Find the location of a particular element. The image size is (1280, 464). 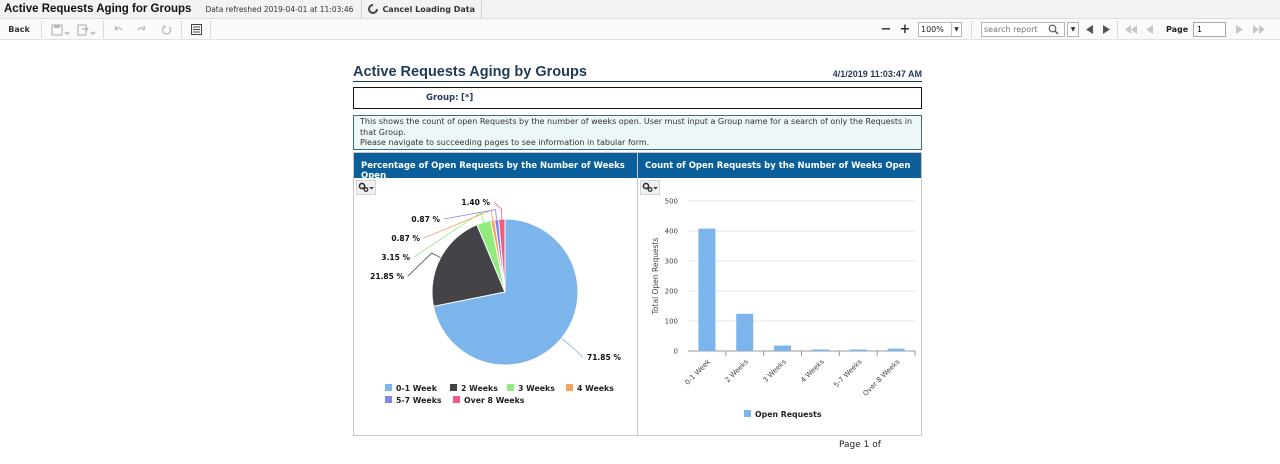

page-label: Page is located at coordinates (1177, 29).